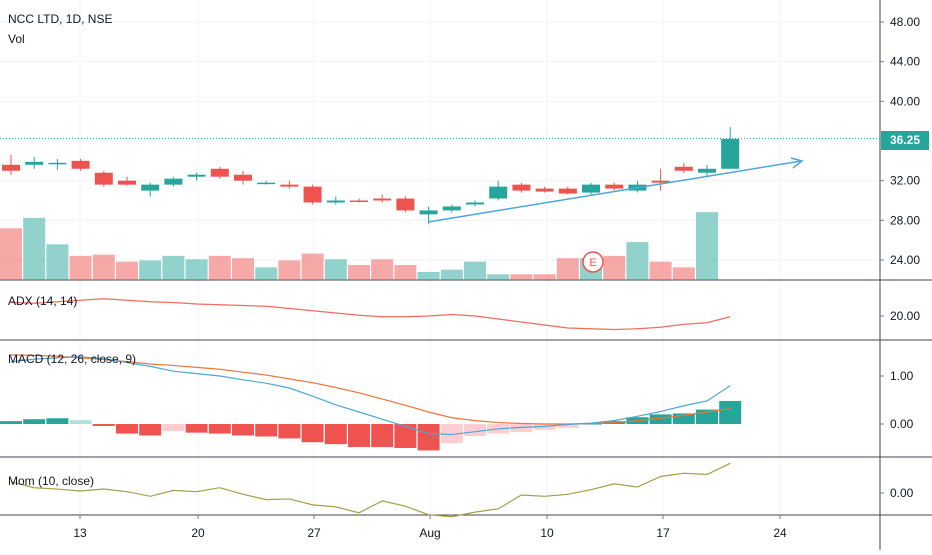  I want to click on macd-tick-label: 0.00, so click(902, 424).